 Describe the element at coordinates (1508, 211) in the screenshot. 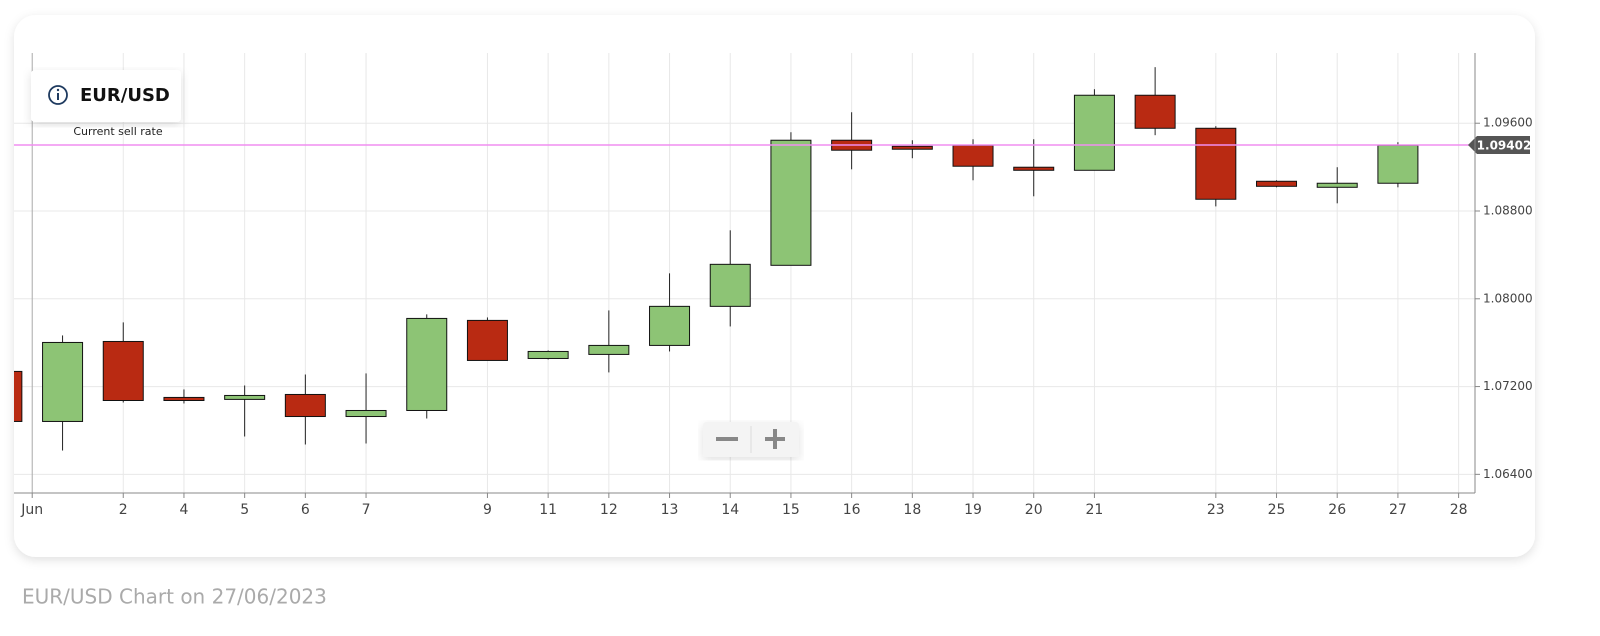

I see `y-tick-label: 1.08800` at that location.